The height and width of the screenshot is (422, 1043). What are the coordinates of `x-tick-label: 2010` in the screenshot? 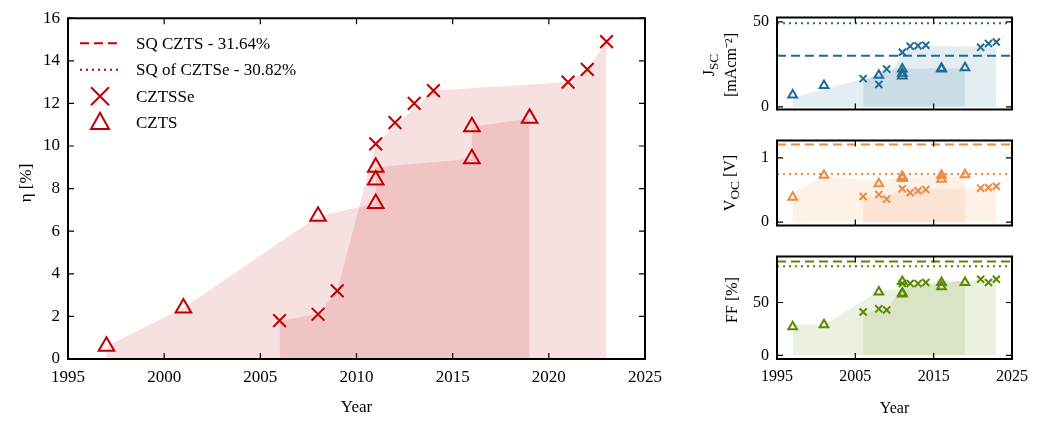 It's located at (356, 376).